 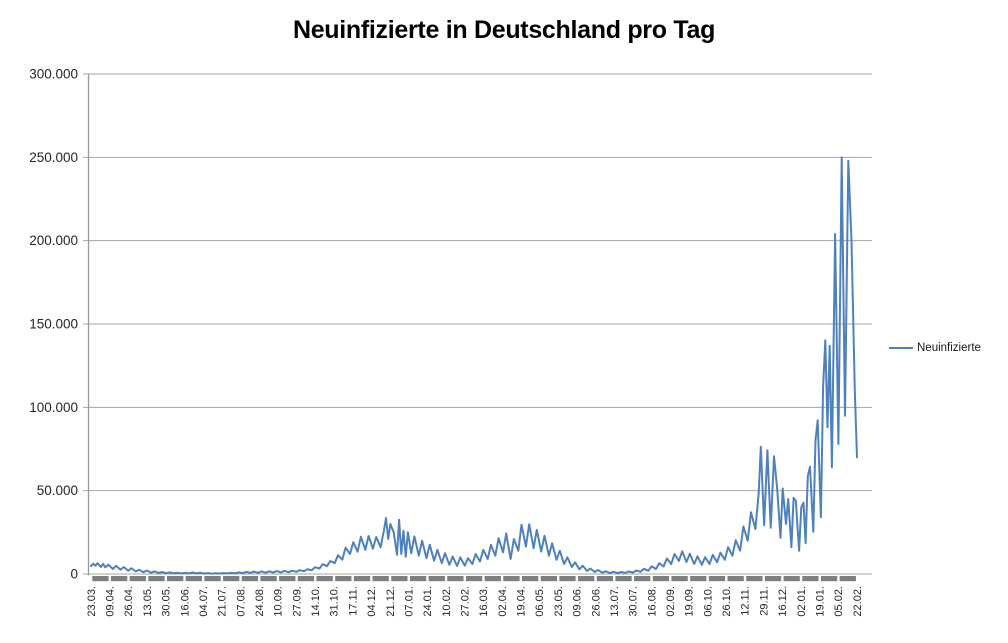 I want to click on x-axis-tick-label: 23.05., so click(x=559, y=601).